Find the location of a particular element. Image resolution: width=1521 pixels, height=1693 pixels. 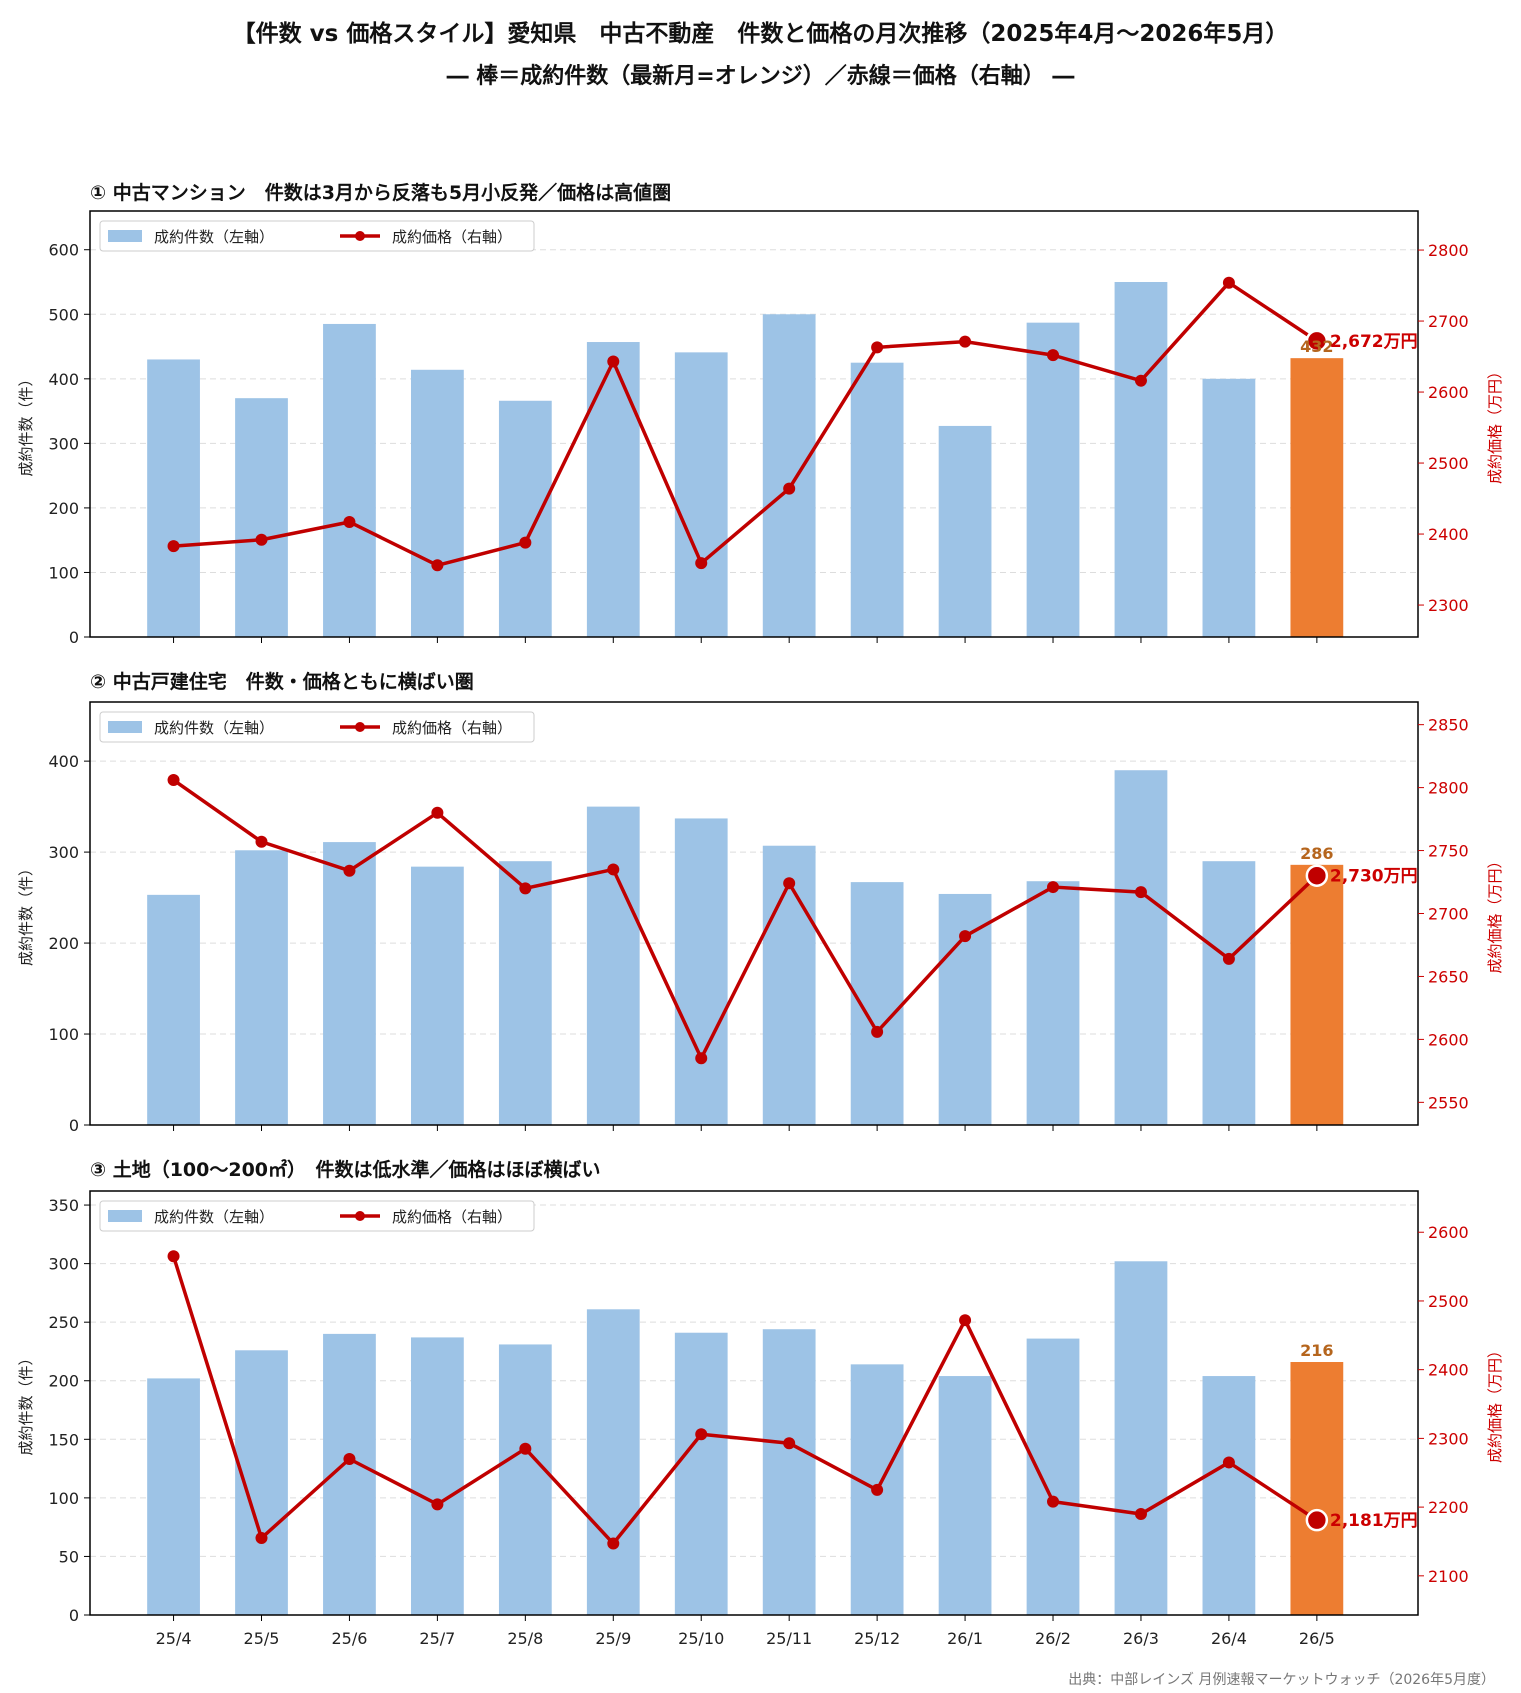

x-tick-label: 25/6 is located at coordinates (349, 1638).